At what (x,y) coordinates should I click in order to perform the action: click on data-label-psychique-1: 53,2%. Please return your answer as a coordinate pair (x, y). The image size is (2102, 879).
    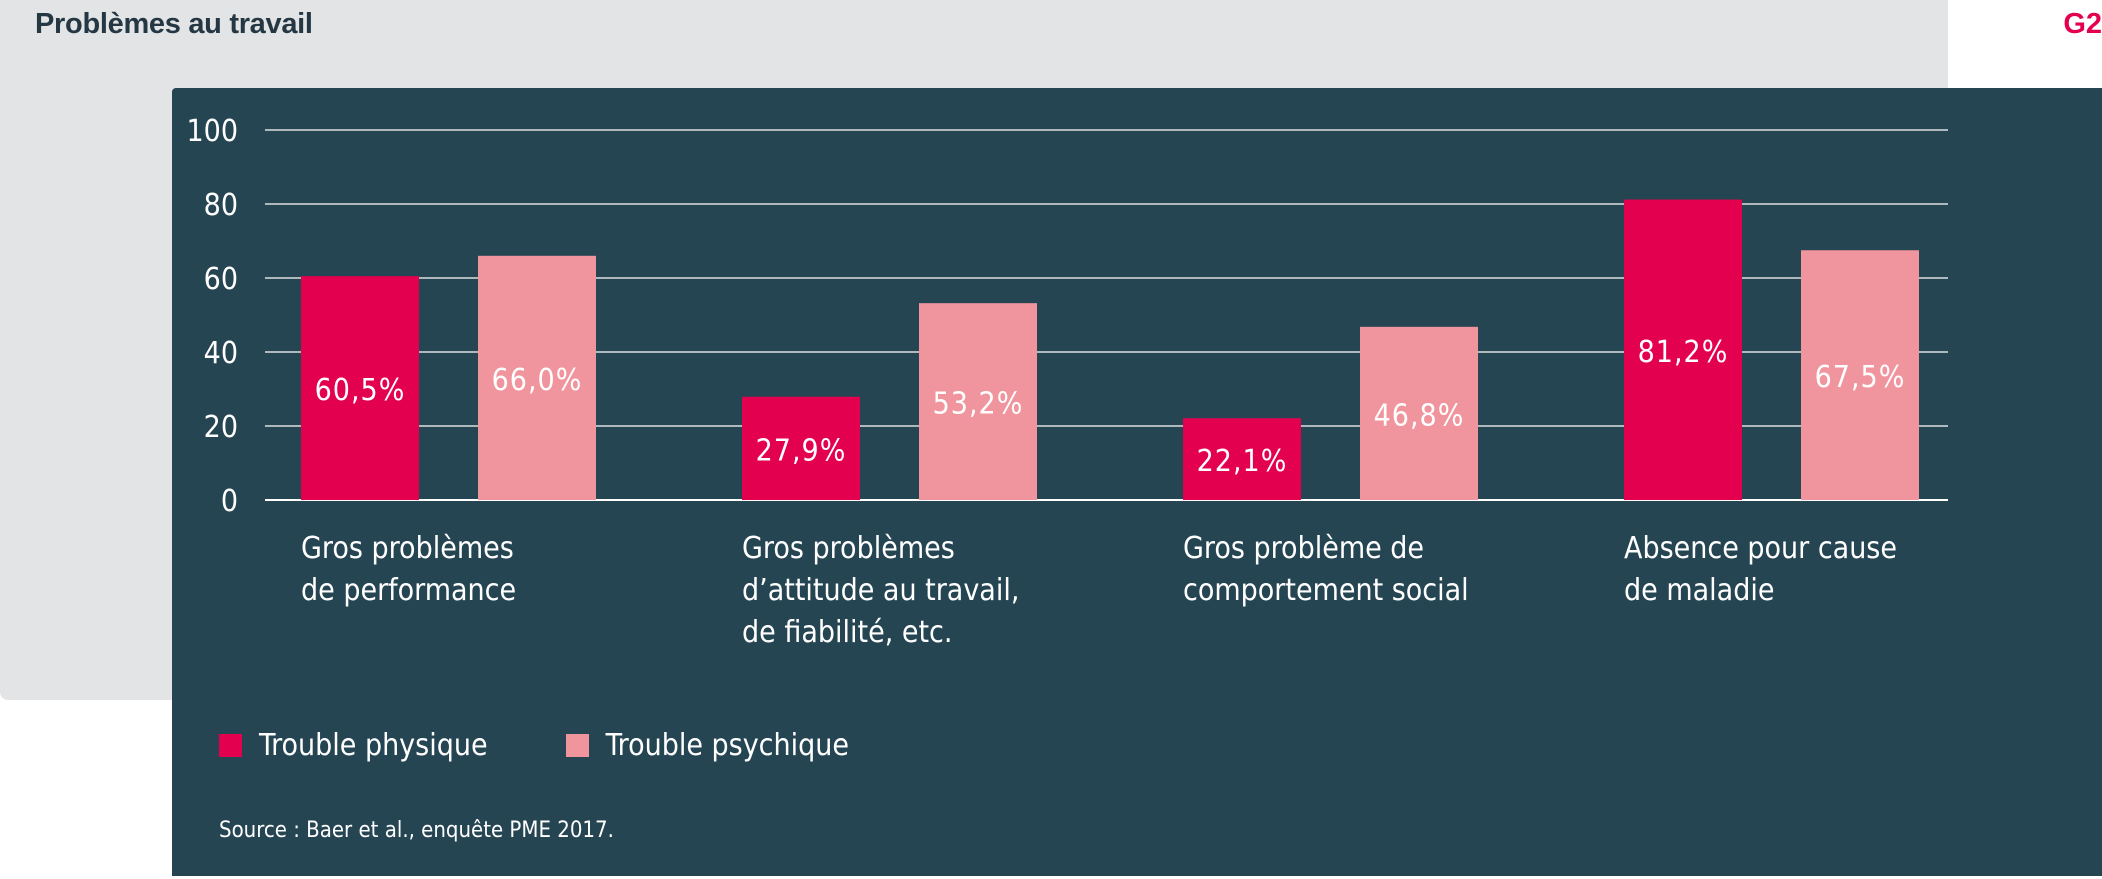
    Looking at the image, I should click on (978, 404).